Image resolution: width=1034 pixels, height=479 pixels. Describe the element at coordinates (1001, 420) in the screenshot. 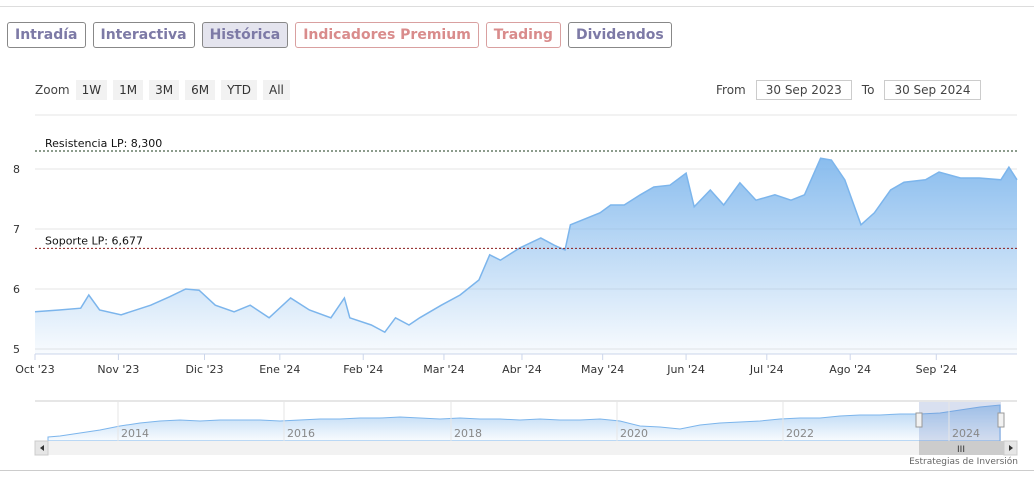

I see `navigator-handle-right` at that location.